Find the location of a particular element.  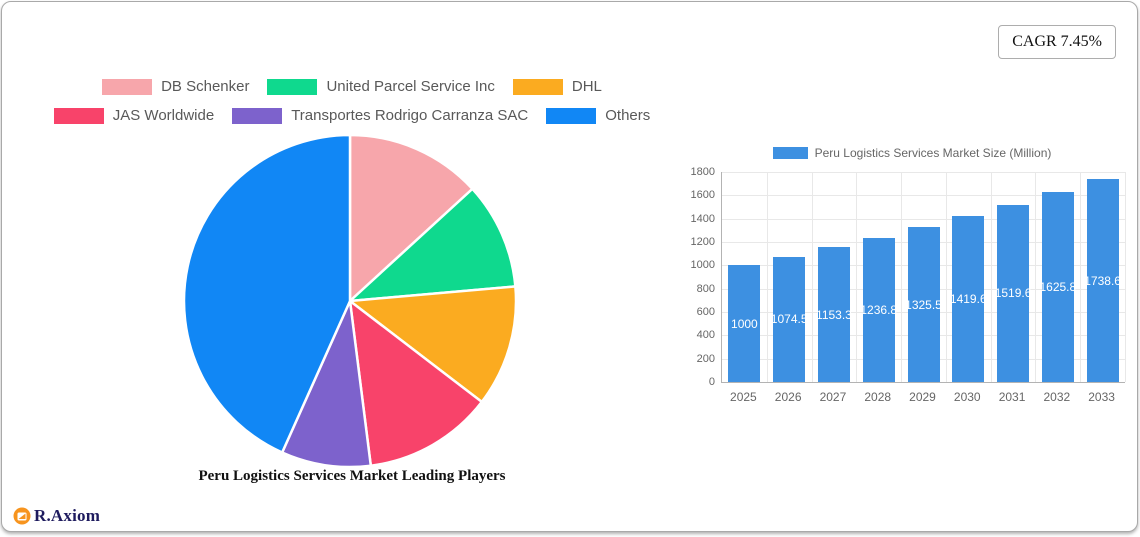

x-axis-tick-2030: 2030 is located at coordinates (967, 397).